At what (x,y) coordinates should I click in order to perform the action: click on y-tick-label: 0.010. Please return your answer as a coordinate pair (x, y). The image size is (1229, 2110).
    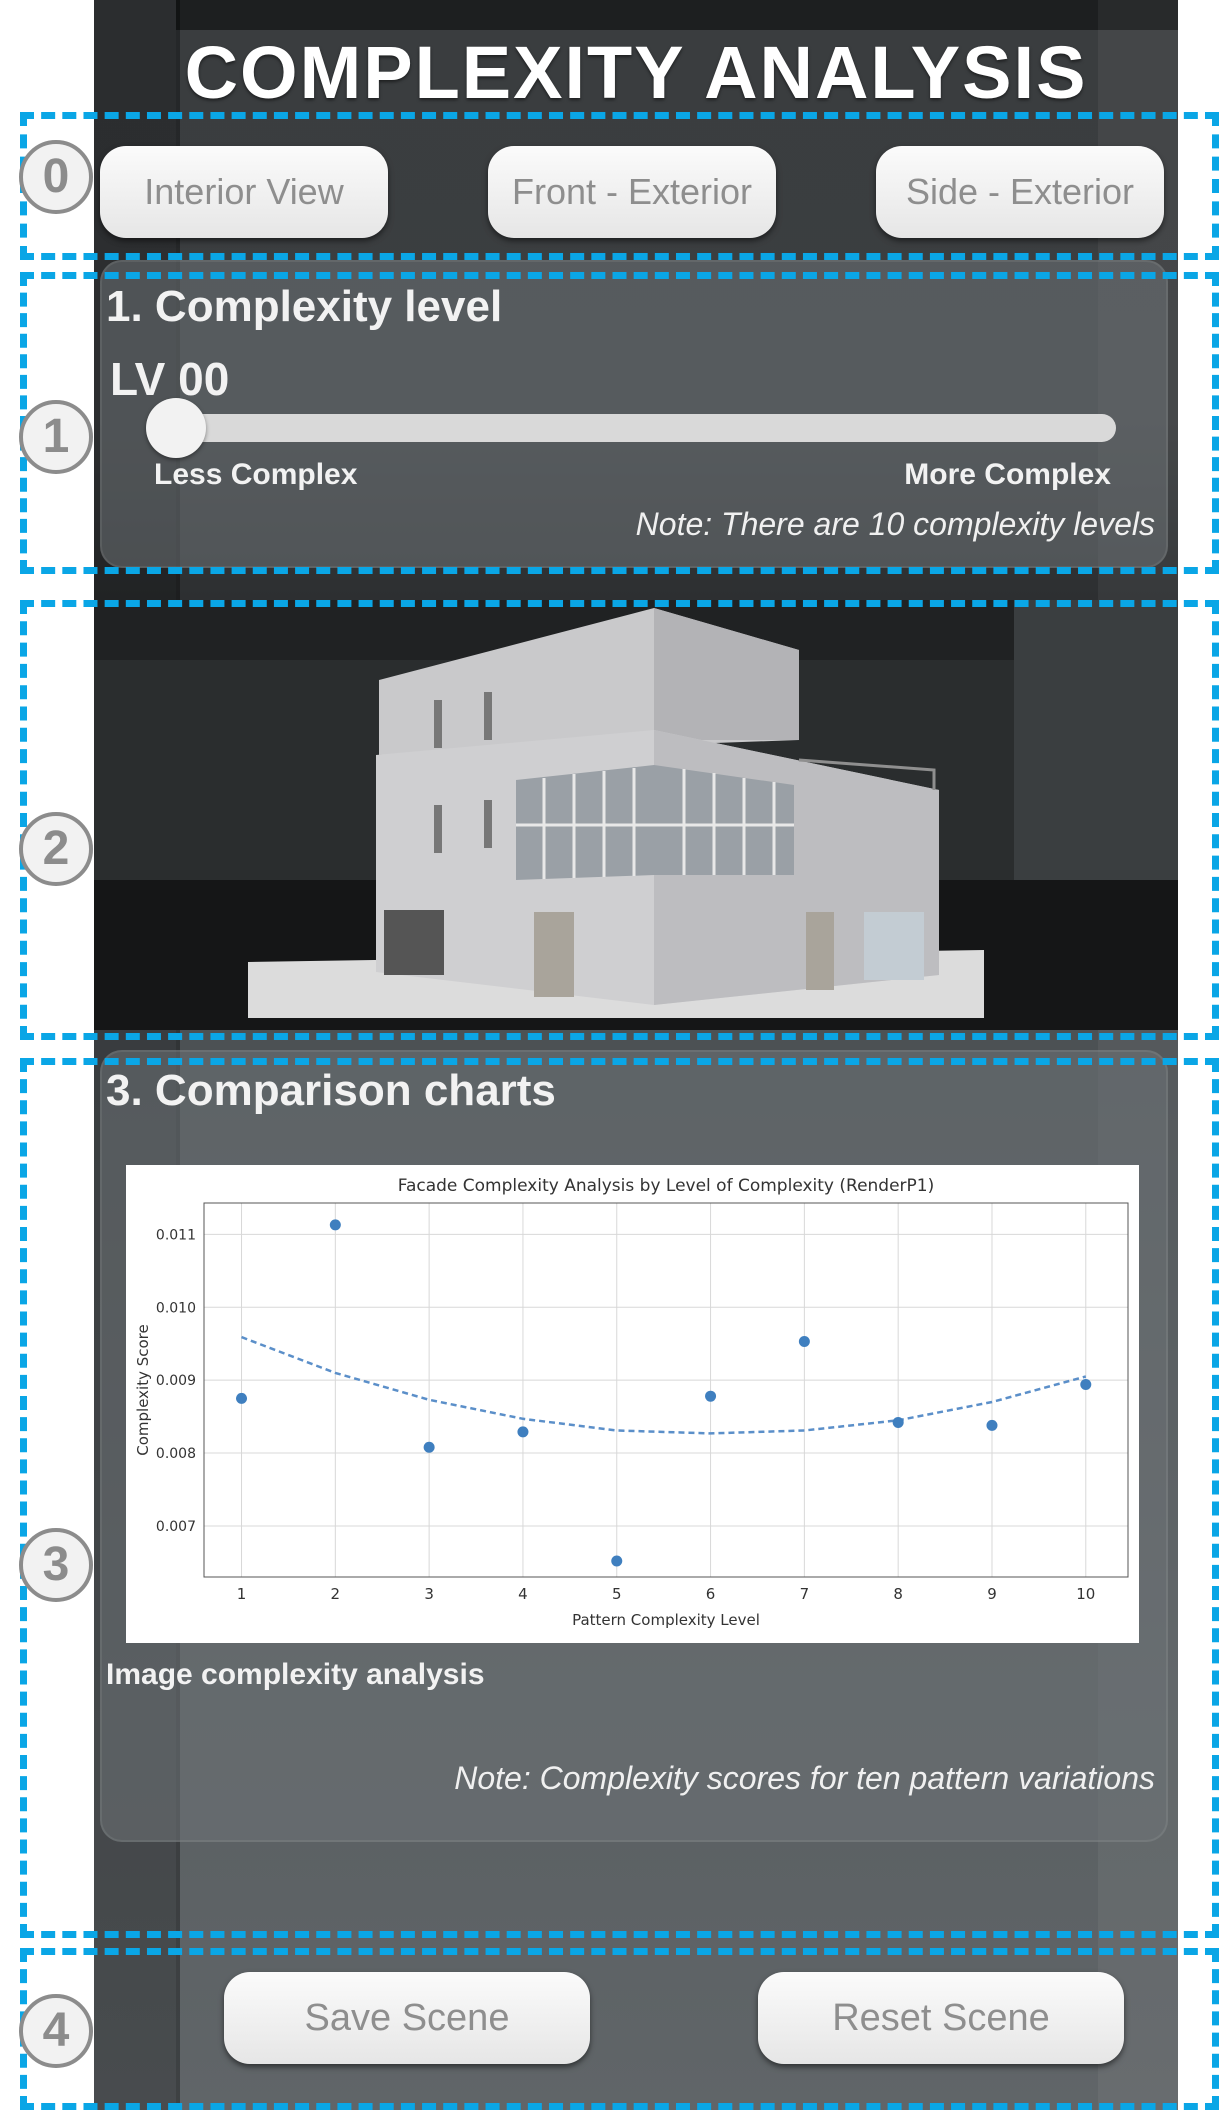
    Looking at the image, I should click on (176, 1308).